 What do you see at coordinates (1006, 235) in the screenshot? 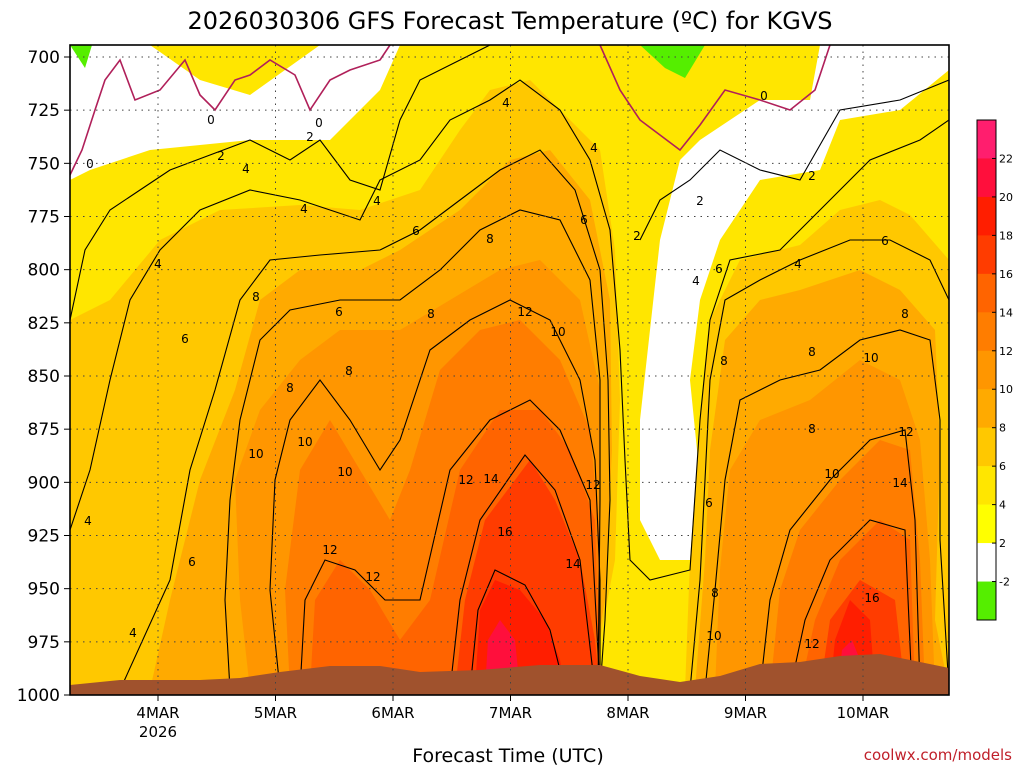
I see `colorbar-label: 18` at bounding box center [1006, 235].